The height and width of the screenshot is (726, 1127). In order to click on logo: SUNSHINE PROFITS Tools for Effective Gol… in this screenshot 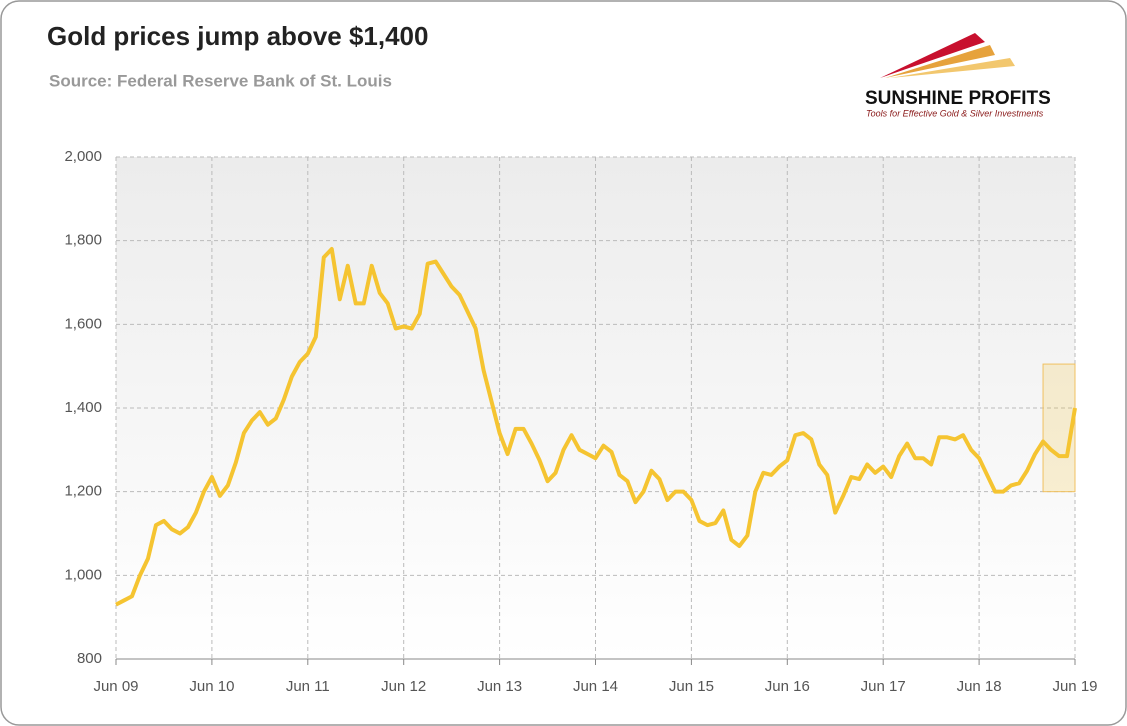, I will do `click(958, 75)`.